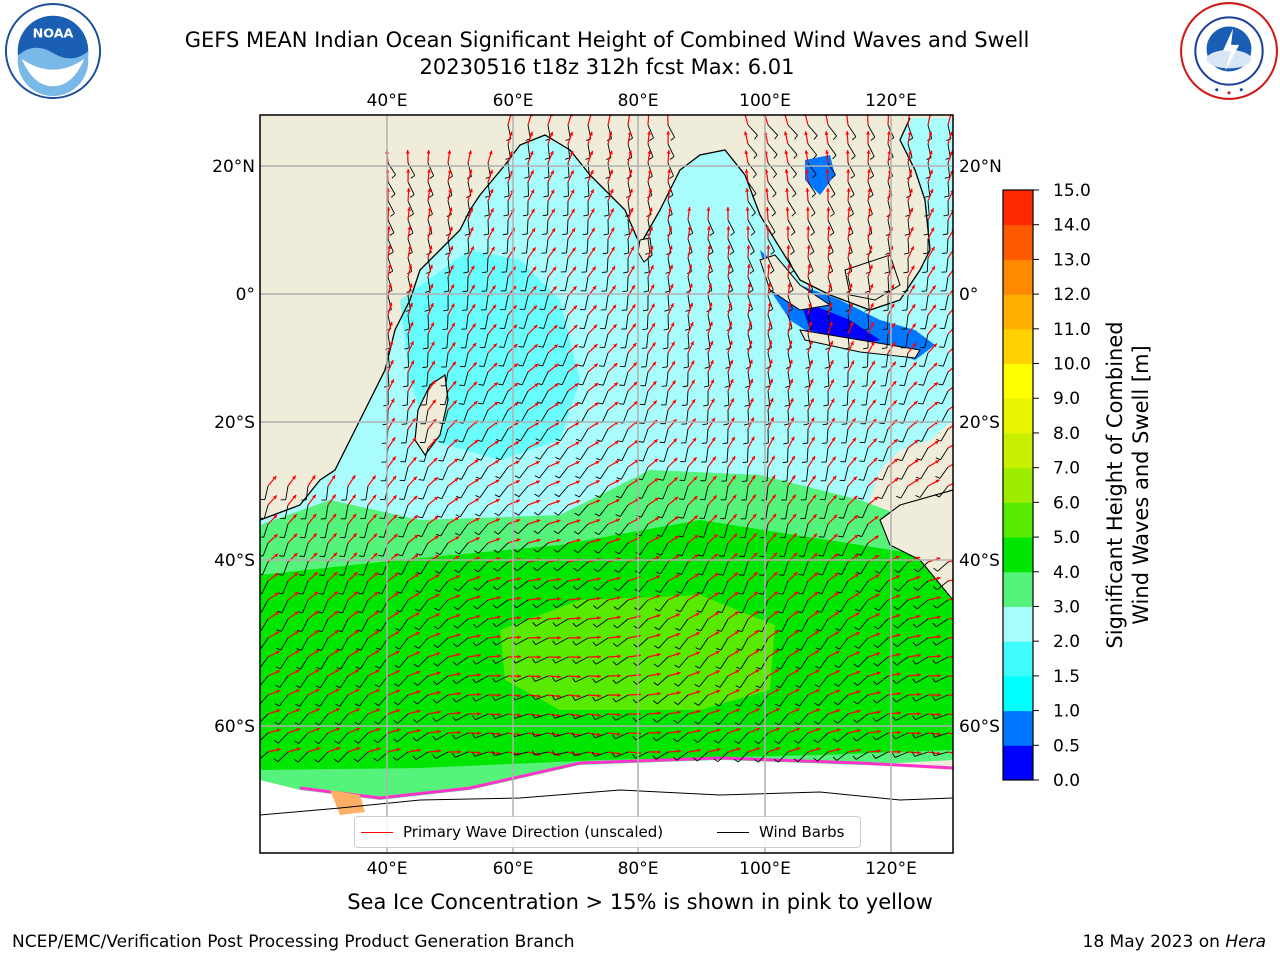  I want to click on bottom-longitude-label: 80°E, so click(638, 869).